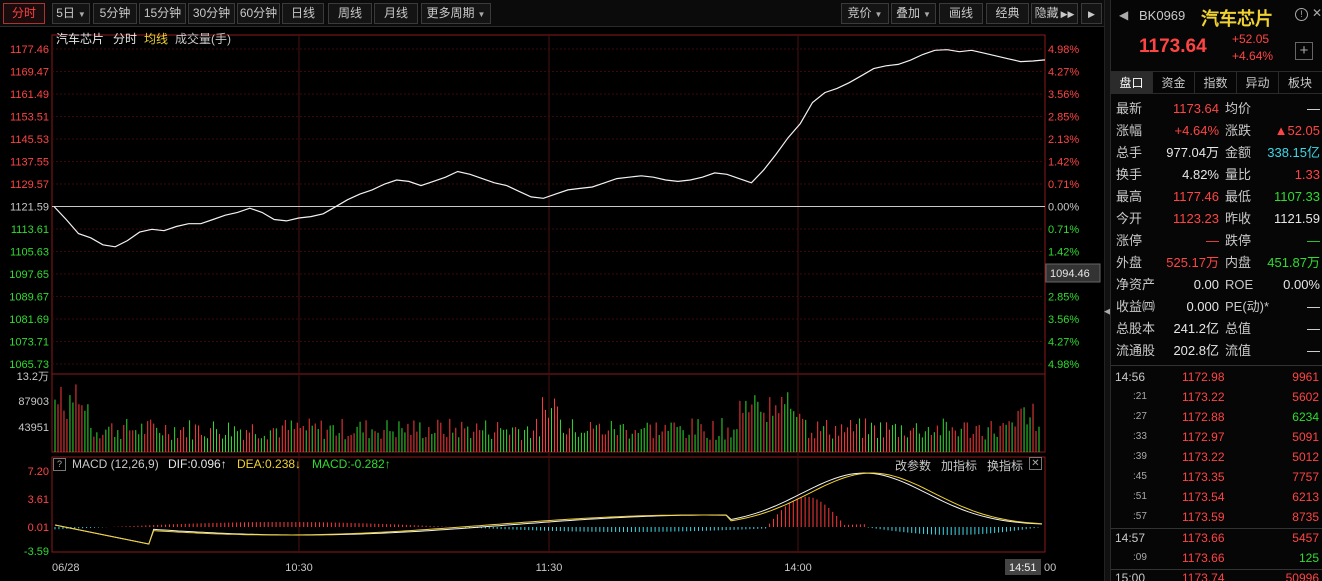  Describe the element at coordinates (1063, 230) in the screenshot. I see `pct-tick-label: 0.71%` at that location.